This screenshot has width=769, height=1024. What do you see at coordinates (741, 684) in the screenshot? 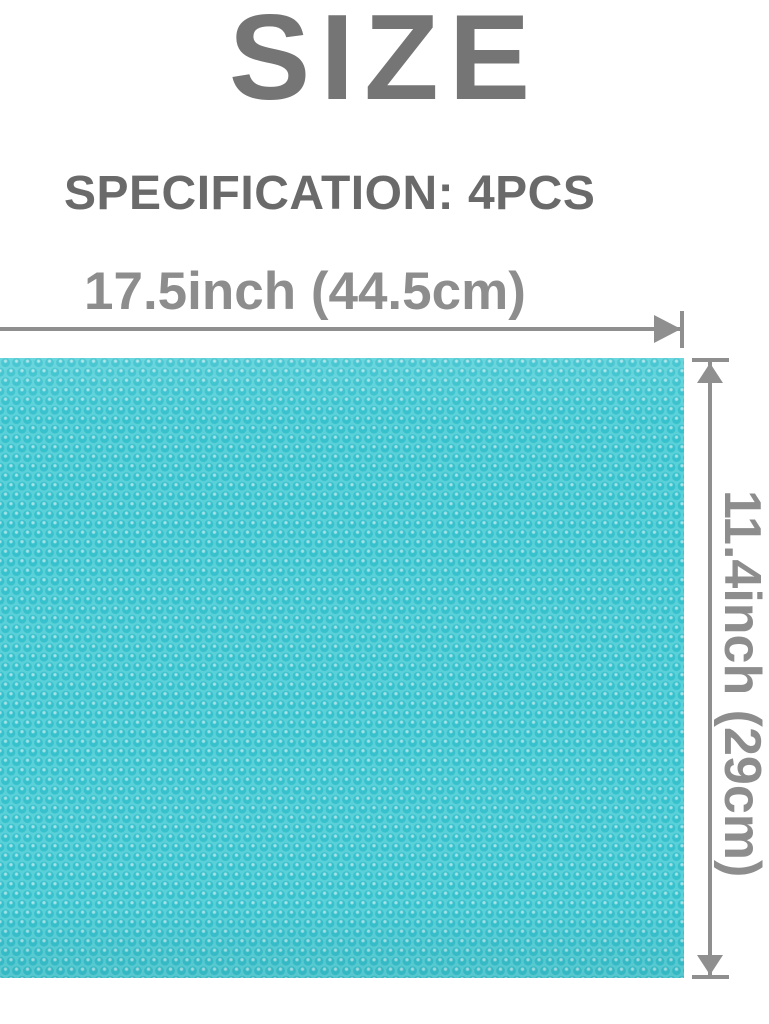
I see `height-dimension-label: 11.4inch (29cm)` at bounding box center [741, 684].